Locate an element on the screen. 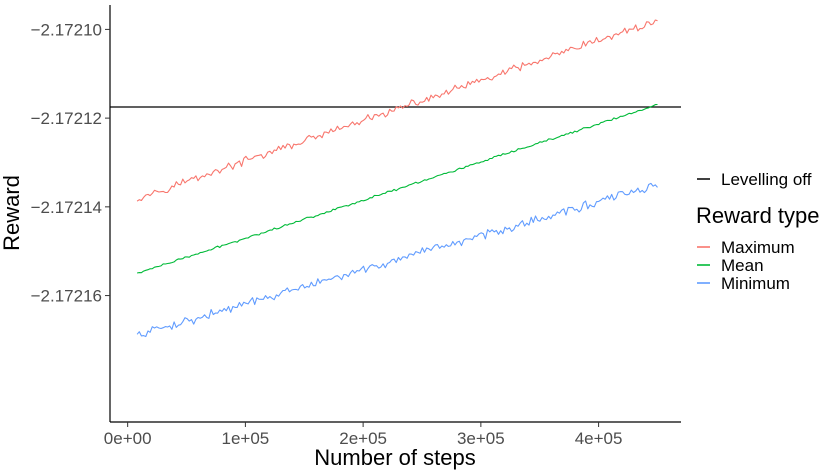  x-tick-label: 0e+00 is located at coordinates (128, 438).